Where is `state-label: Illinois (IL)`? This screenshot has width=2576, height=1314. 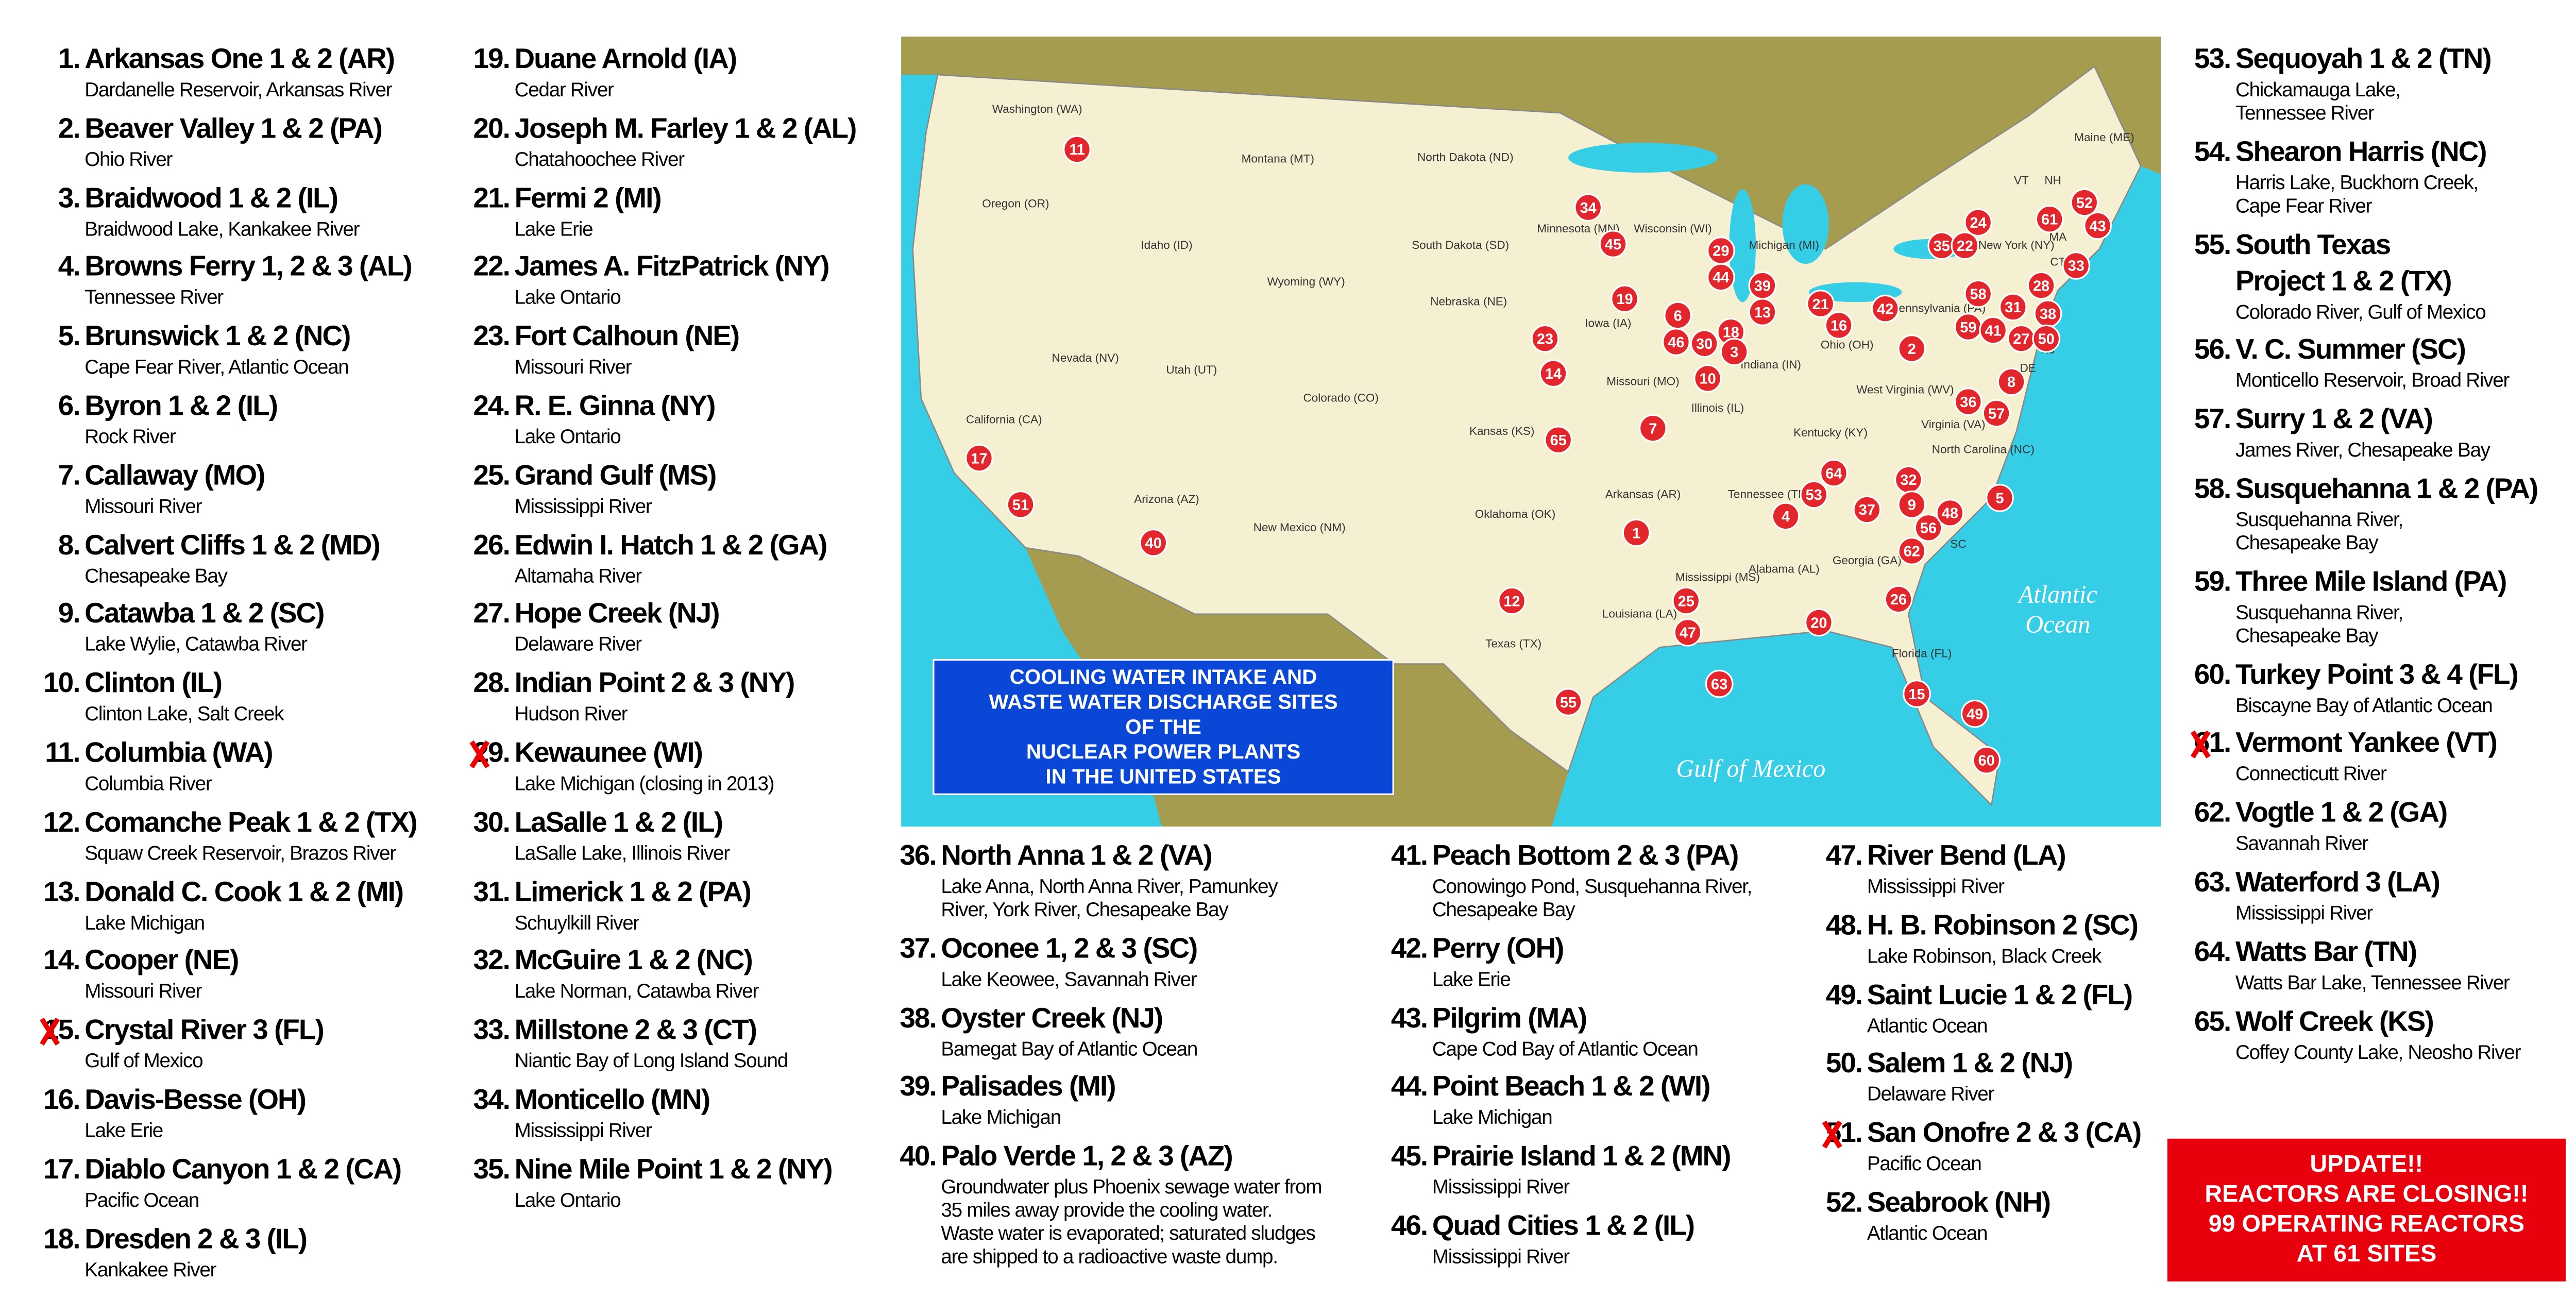 state-label: Illinois (IL) is located at coordinates (1717, 407).